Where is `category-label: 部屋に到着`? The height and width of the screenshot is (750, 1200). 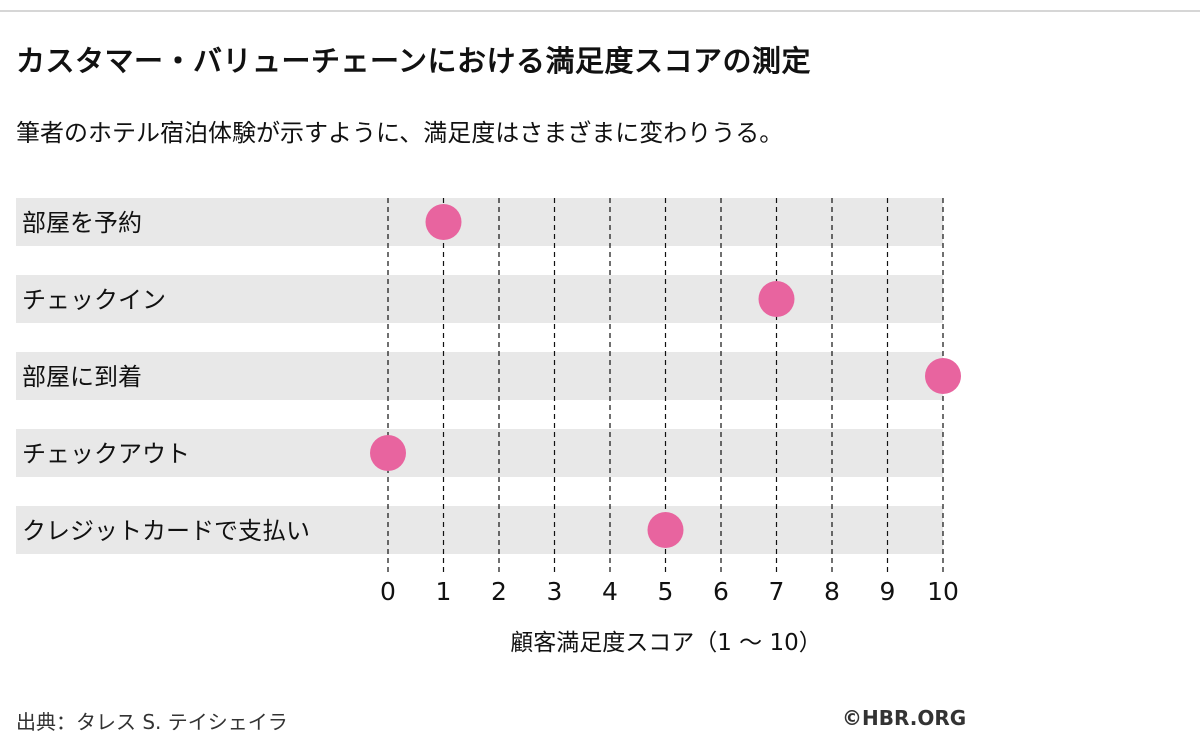
category-label: 部屋に到着 is located at coordinates (82, 377).